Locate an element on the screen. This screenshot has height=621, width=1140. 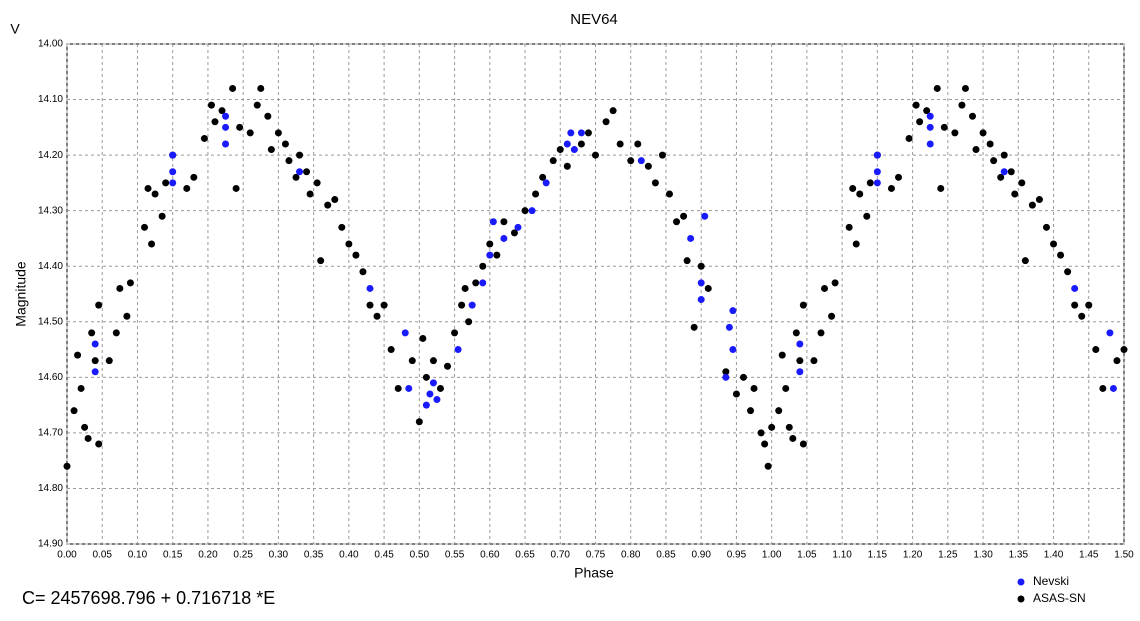
x-tick-label: 1.10 is located at coordinates (842, 555).